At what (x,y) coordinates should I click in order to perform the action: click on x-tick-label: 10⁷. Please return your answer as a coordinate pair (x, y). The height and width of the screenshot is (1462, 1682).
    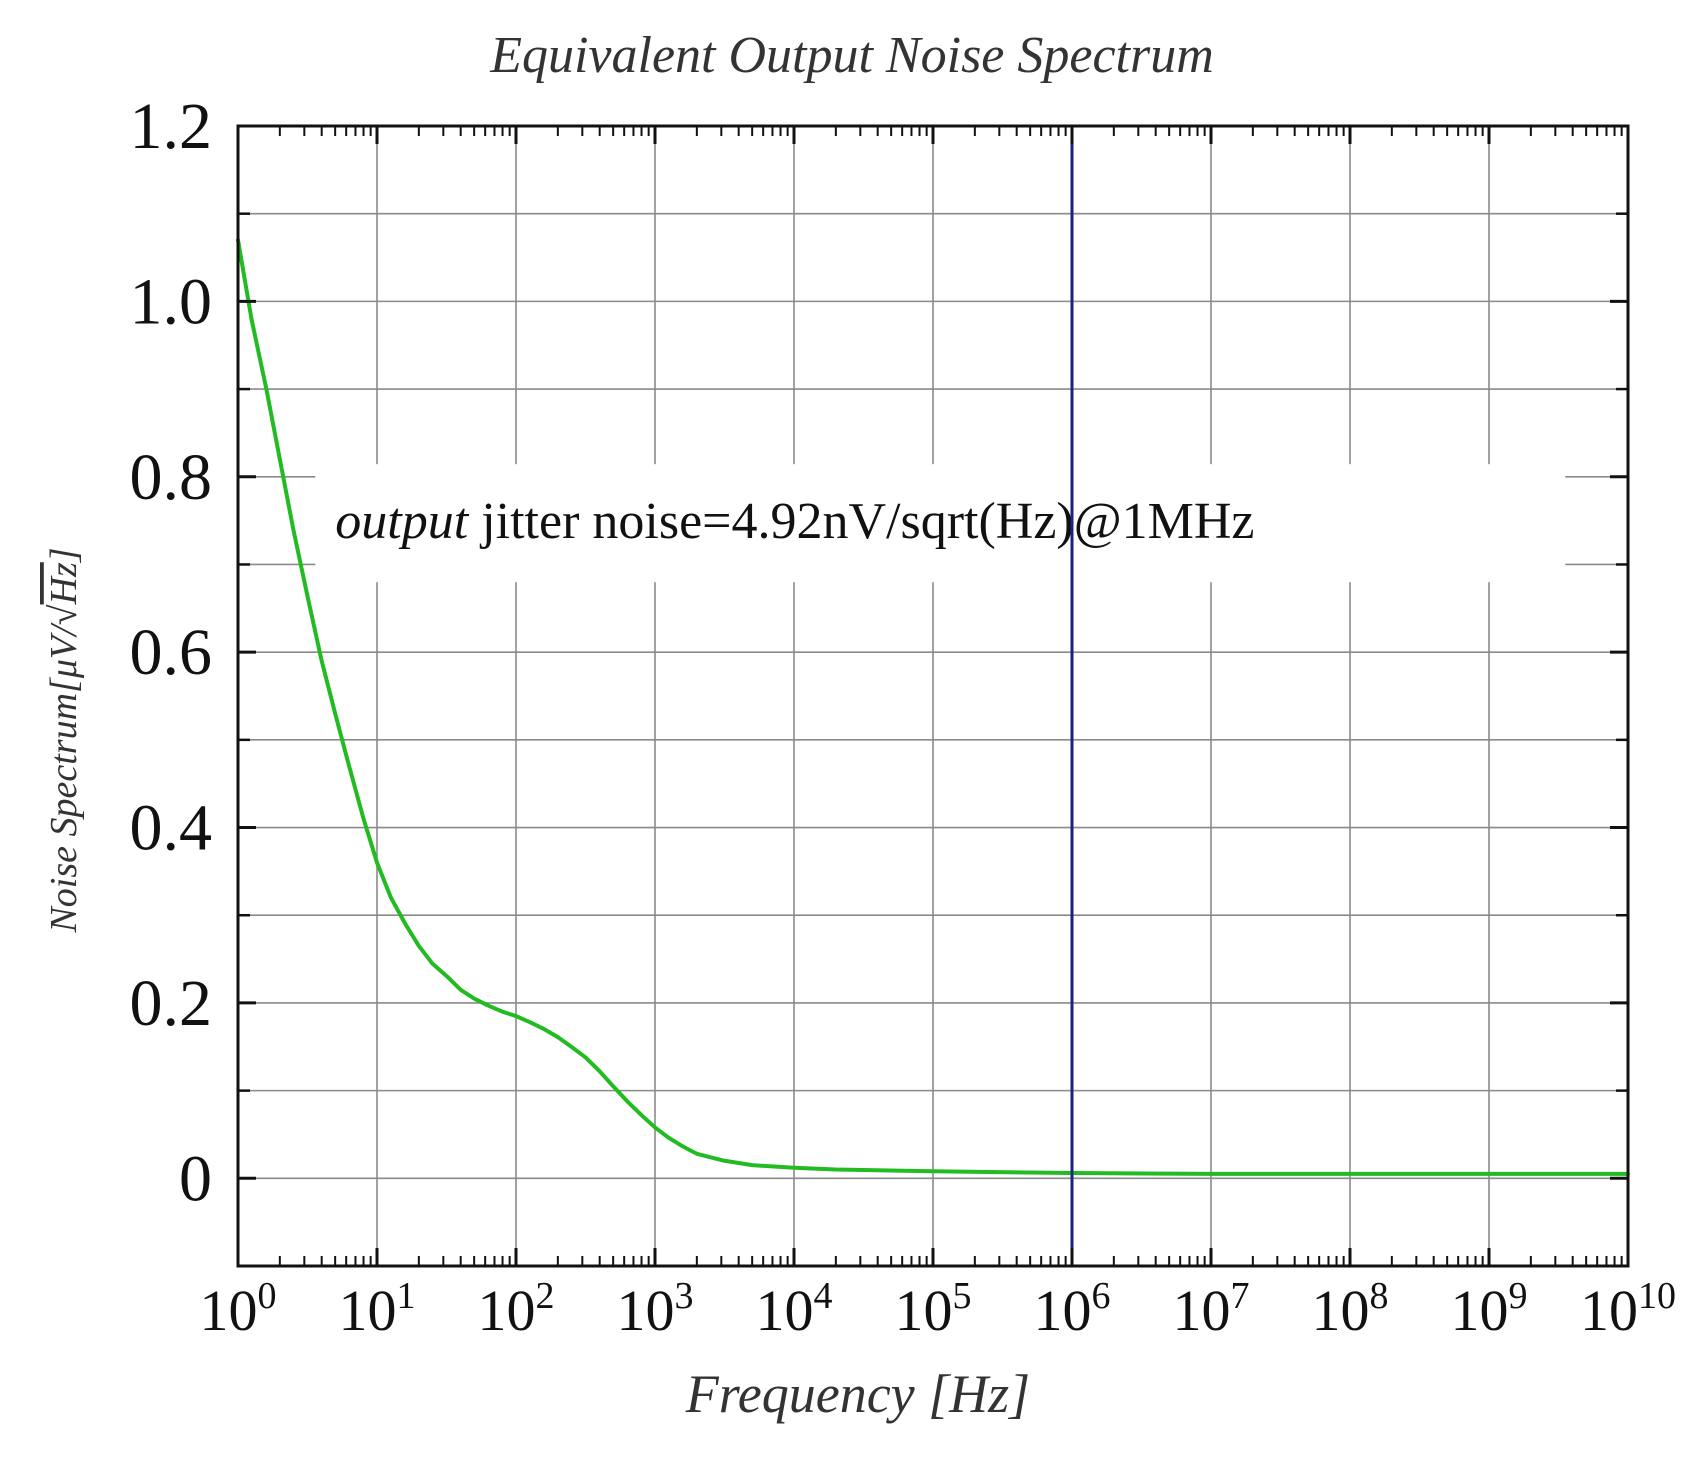
    Looking at the image, I should click on (1211, 1309).